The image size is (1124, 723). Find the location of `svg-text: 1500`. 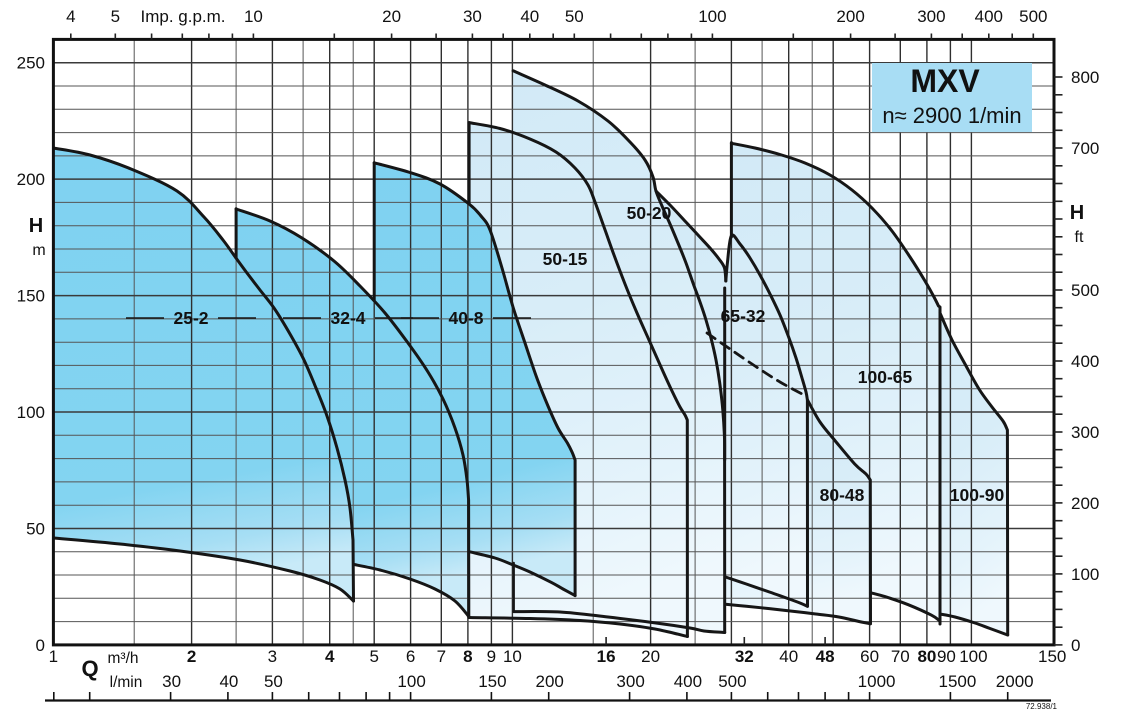

svg-text: 1500 is located at coordinates (957, 681).